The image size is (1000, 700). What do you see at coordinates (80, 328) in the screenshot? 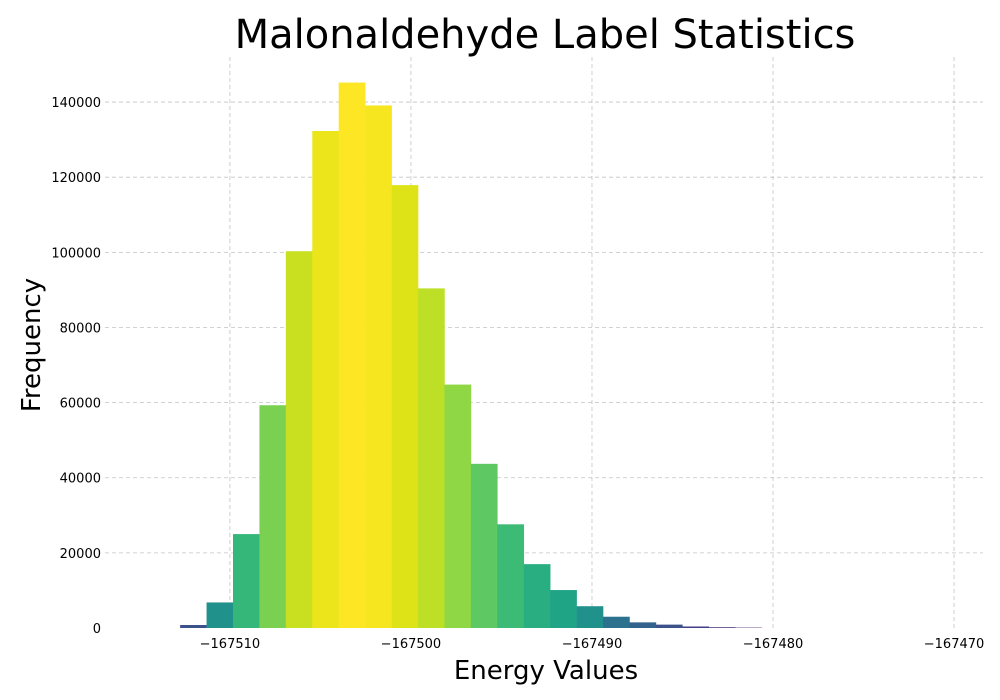
I see `y-tick-label: 80000` at bounding box center [80, 328].